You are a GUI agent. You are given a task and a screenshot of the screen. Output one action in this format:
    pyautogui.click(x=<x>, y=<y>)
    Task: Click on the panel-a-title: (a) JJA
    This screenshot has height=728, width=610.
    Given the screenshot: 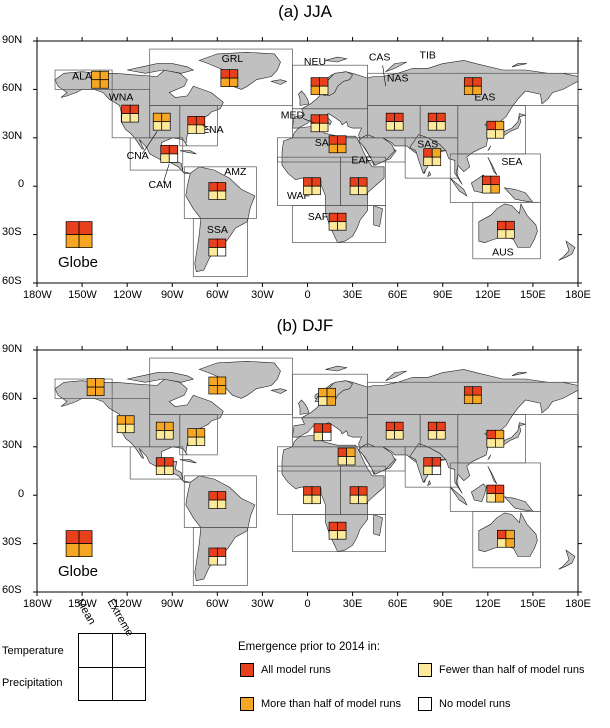 What is the action you would take?
    pyautogui.click(x=305, y=11)
    